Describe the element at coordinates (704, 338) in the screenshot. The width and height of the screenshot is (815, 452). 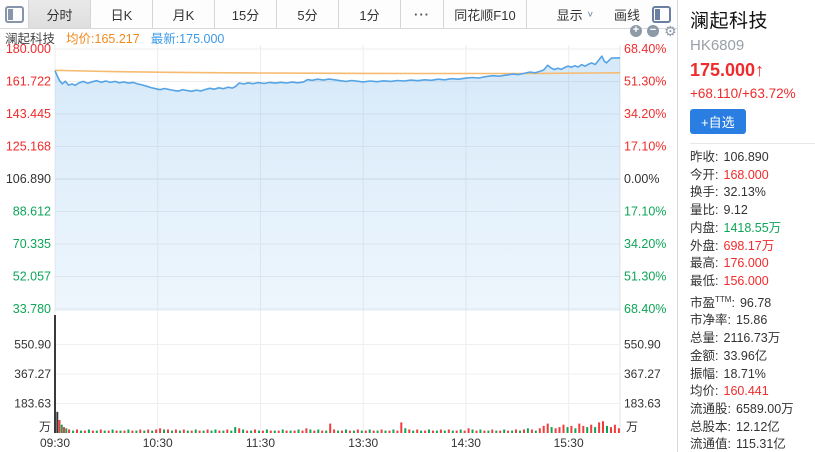
I see `stat-label: 总量:` at that location.